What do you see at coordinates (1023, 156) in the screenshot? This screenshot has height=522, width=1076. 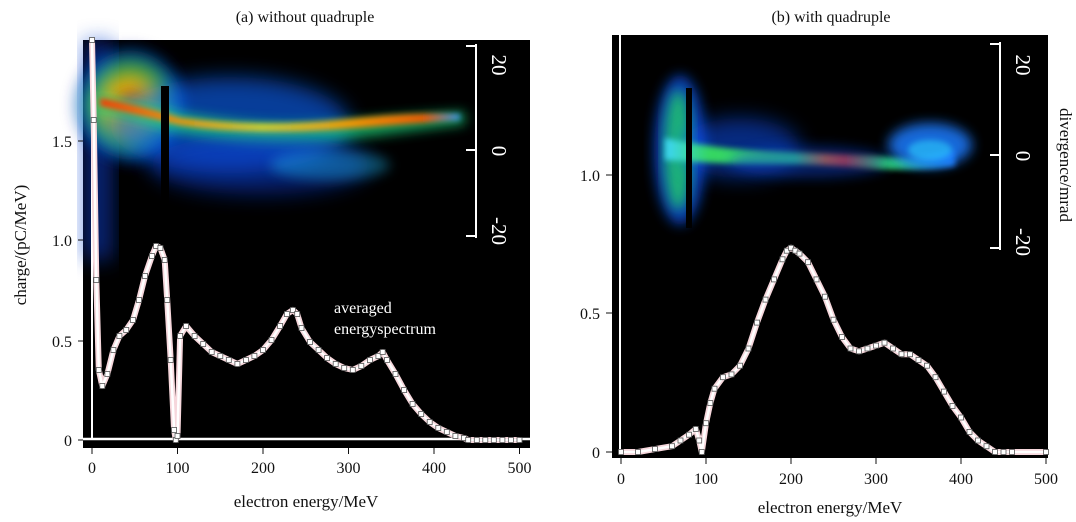 I see `panel-b-right-tick-label: 0` at bounding box center [1023, 156].